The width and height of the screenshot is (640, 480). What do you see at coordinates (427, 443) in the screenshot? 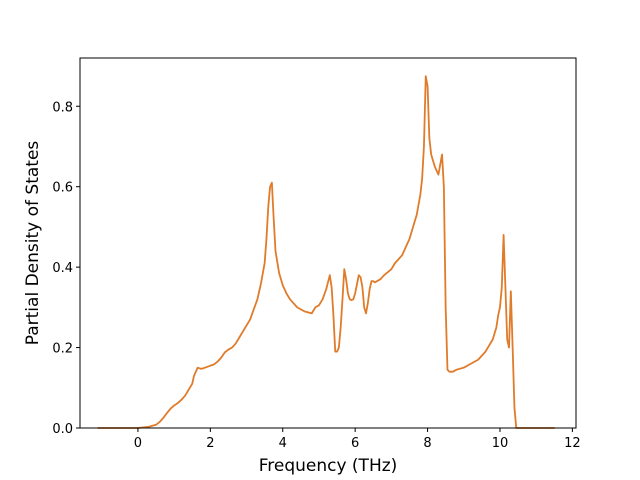
I see `x-tick-label: 8` at bounding box center [427, 443].